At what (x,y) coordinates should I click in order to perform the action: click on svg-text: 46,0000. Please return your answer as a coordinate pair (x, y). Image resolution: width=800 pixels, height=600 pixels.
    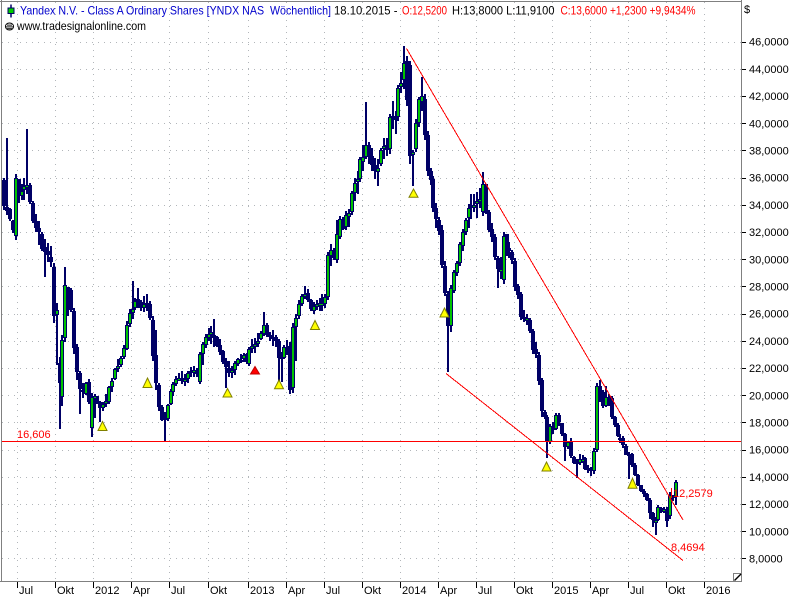
    Looking at the image, I should click on (769, 43).